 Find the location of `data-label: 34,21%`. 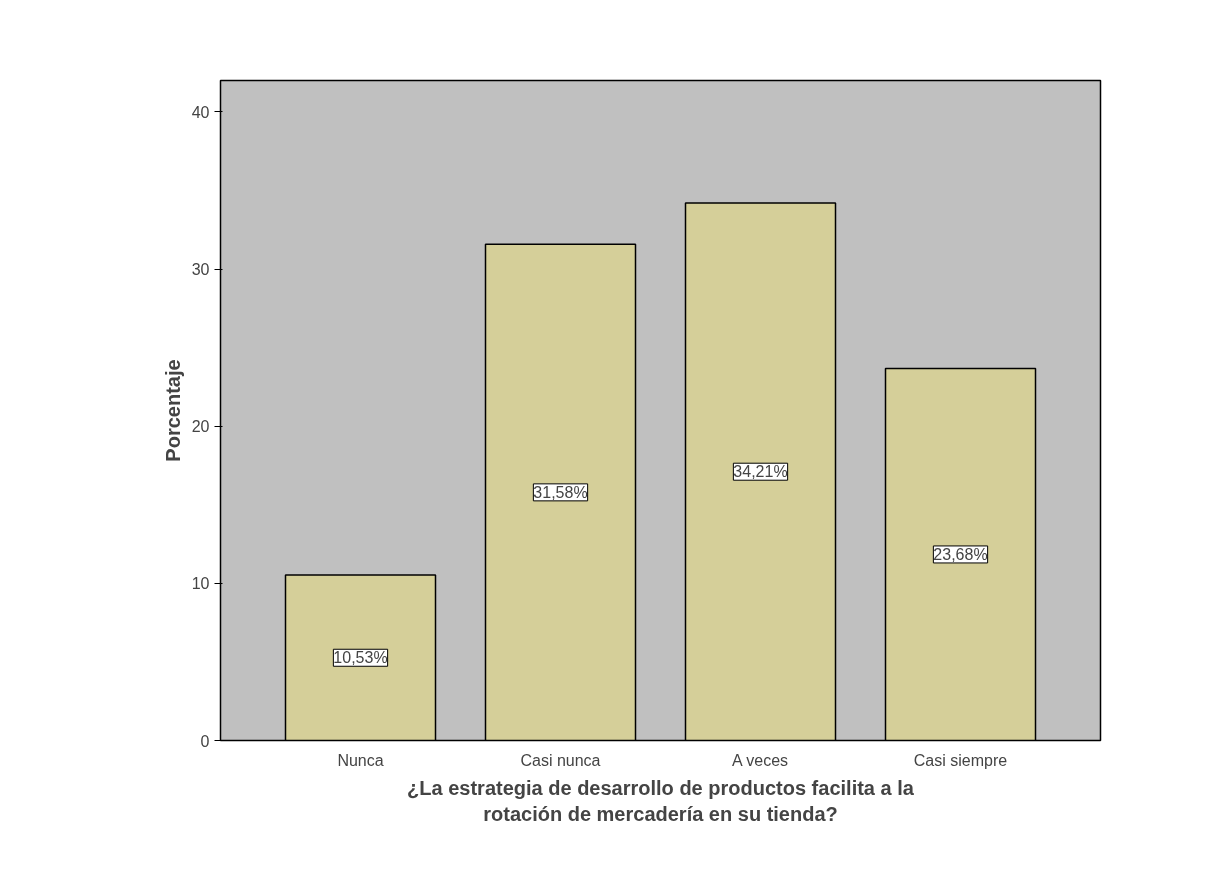

data-label: 34,21% is located at coordinates (760, 472).